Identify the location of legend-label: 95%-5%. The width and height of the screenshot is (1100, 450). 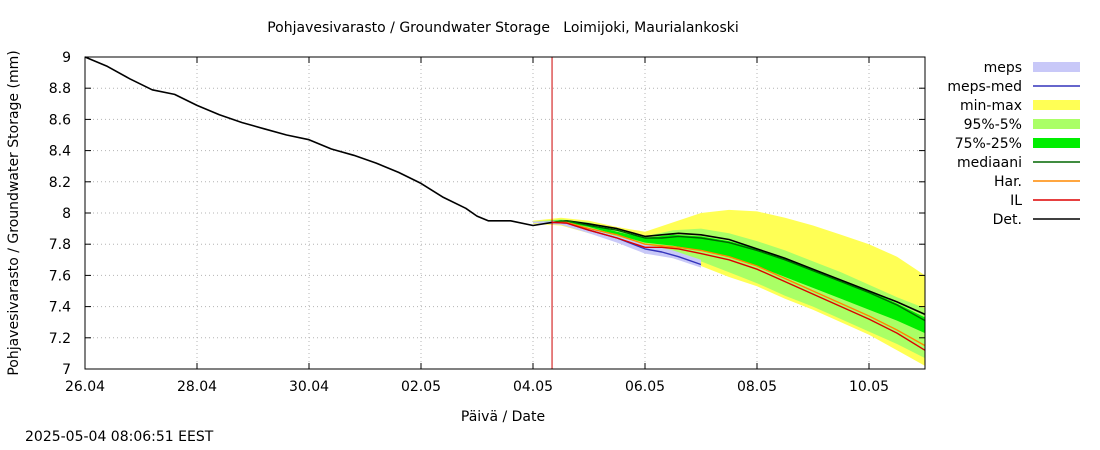
(993, 125).